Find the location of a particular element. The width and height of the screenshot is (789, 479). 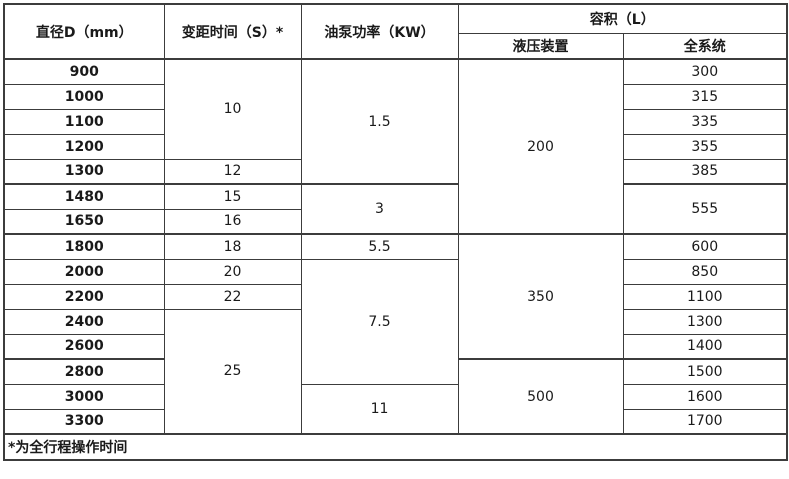

full-system-cell: 1700 is located at coordinates (705, 421).